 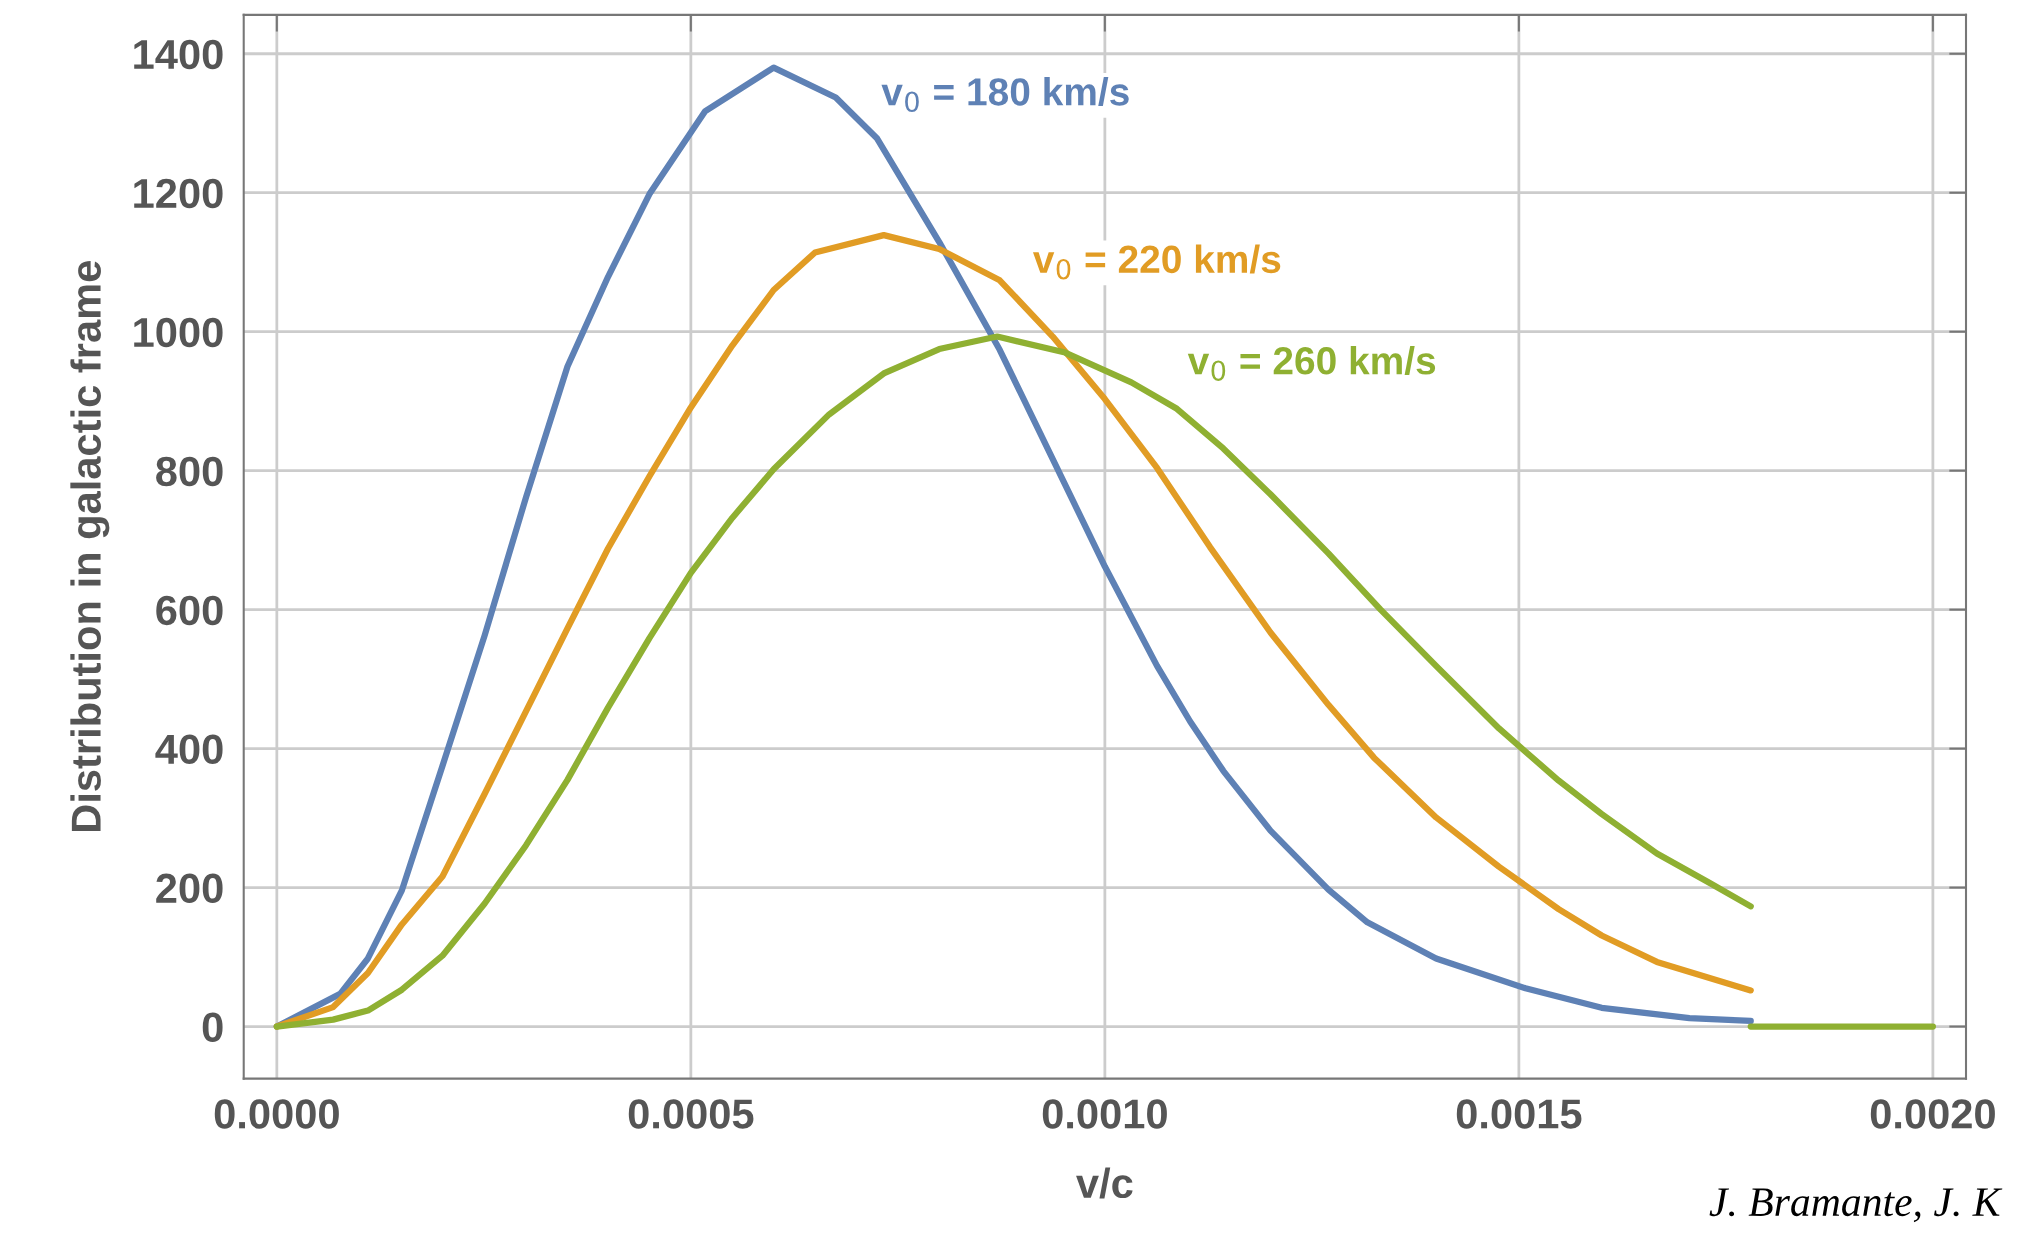 What do you see at coordinates (1311, 363) in the screenshot?
I see `series-label: v$_{0}$ = 260 km/s` at bounding box center [1311, 363].